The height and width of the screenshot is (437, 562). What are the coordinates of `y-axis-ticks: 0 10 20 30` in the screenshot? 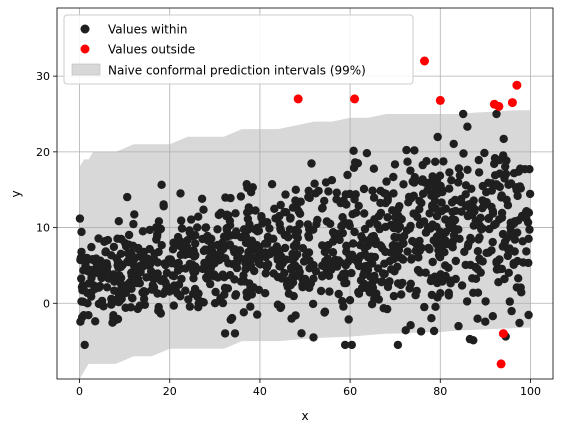 It's located at (46, 190).